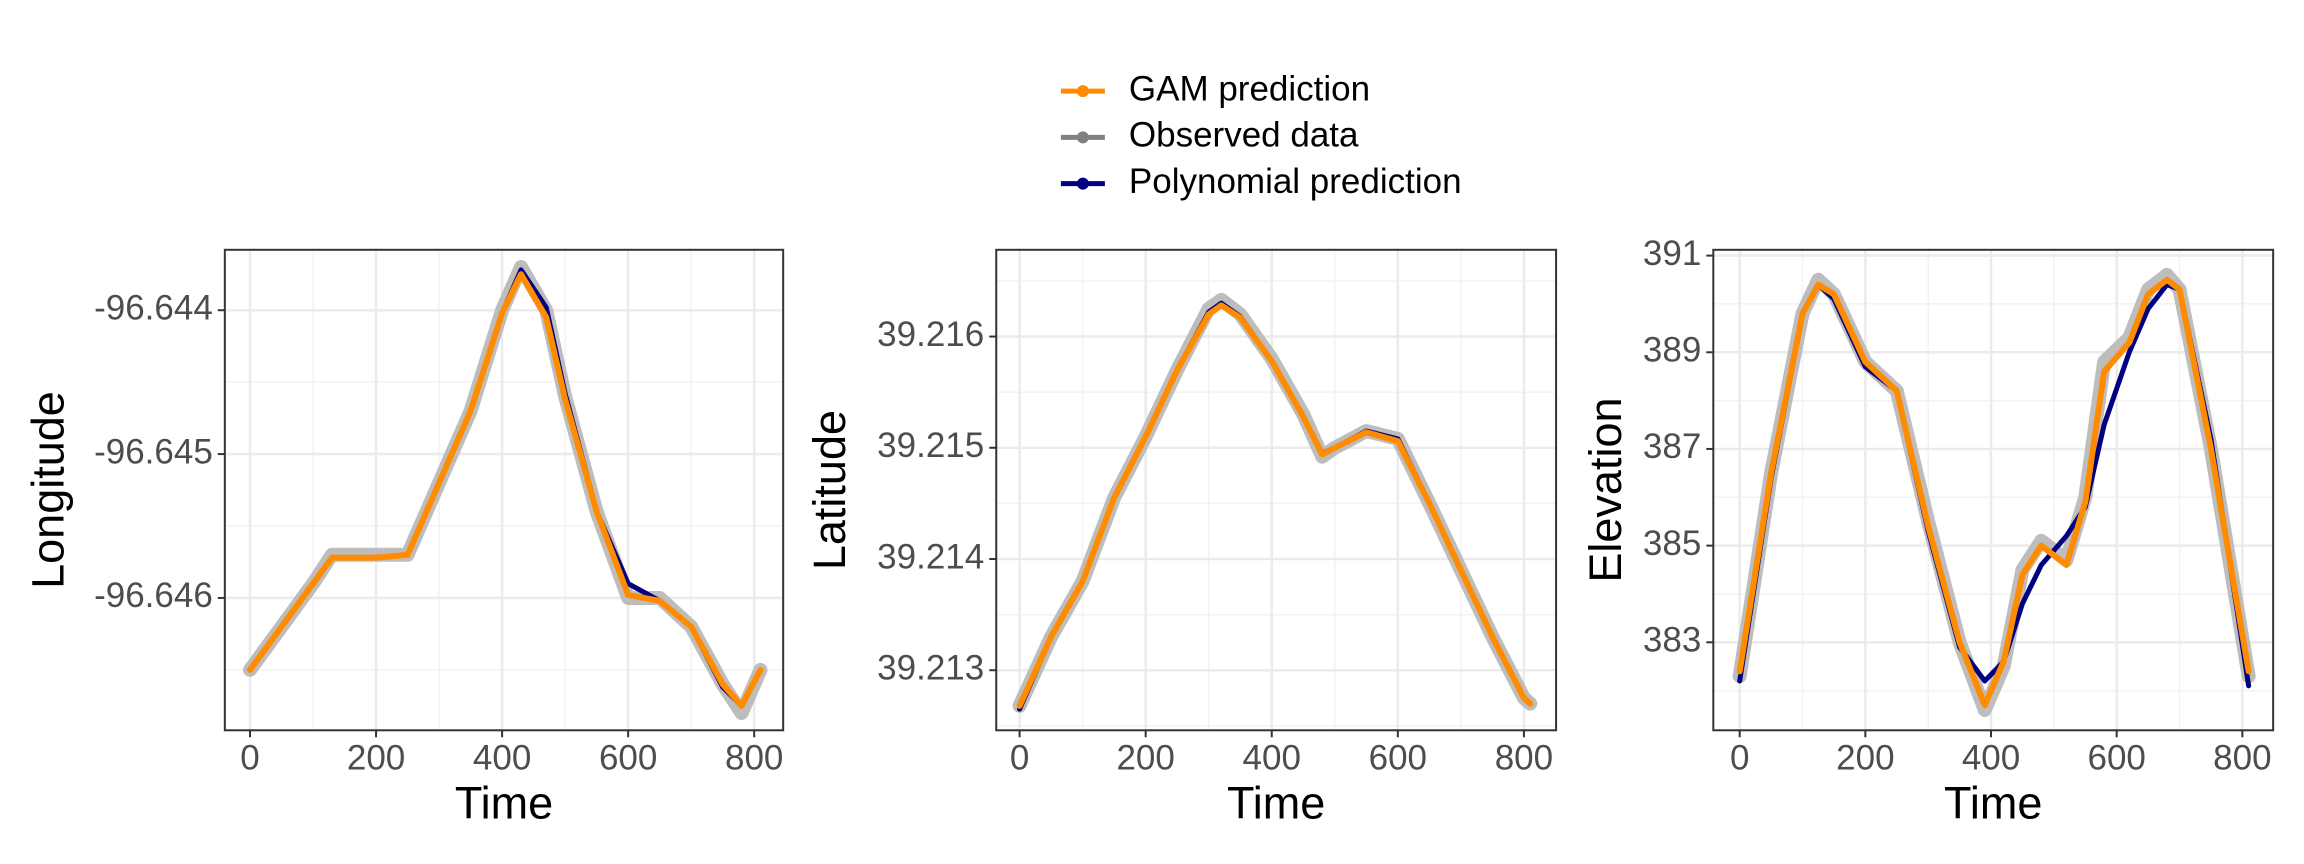  I want to click on legend-item: Polynomial prediction, so click(1261, 181).